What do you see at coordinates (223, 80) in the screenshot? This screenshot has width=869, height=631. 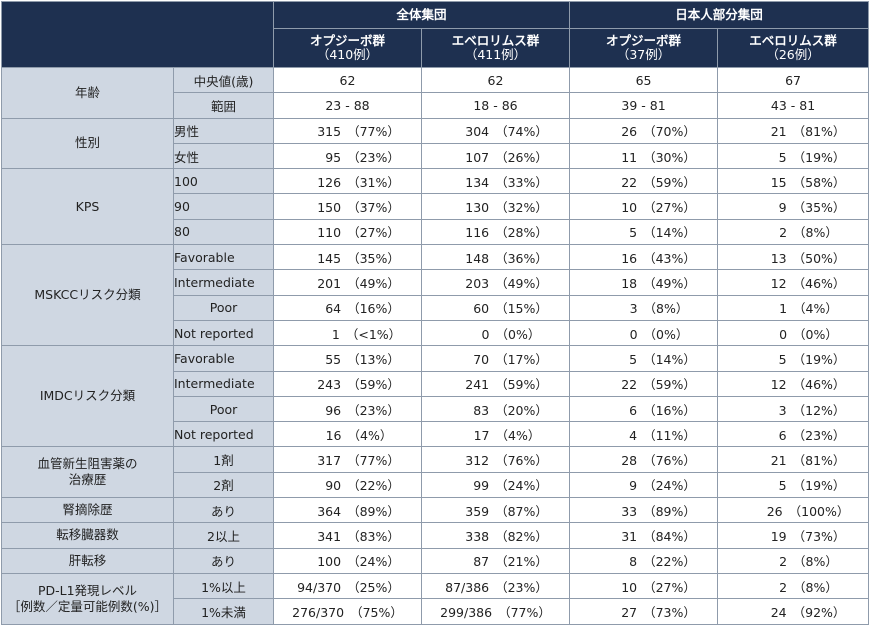 I see `subcategory-label: 中央値(歳)` at bounding box center [223, 80].